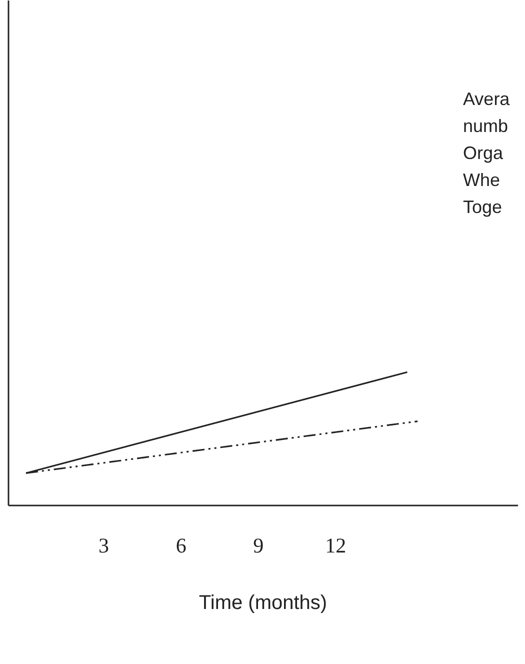 This screenshot has width=525, height=664. What do you see at coordinates (263, 603) in the screenshot?
I see `x-axis-title: Time (months)` at bounding box center [263, 603].